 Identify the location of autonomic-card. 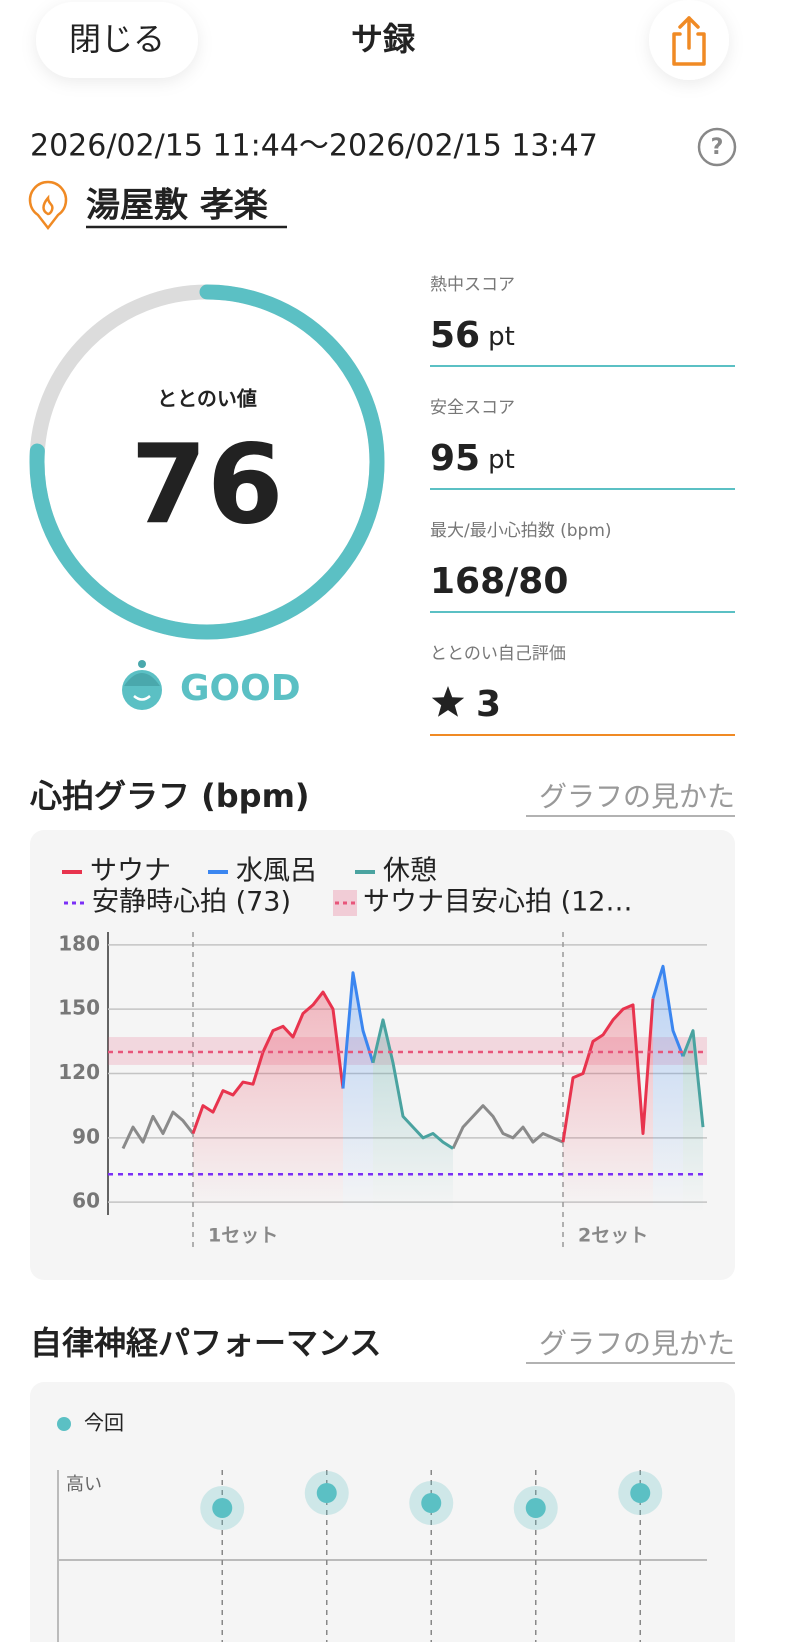
(382, 1512).